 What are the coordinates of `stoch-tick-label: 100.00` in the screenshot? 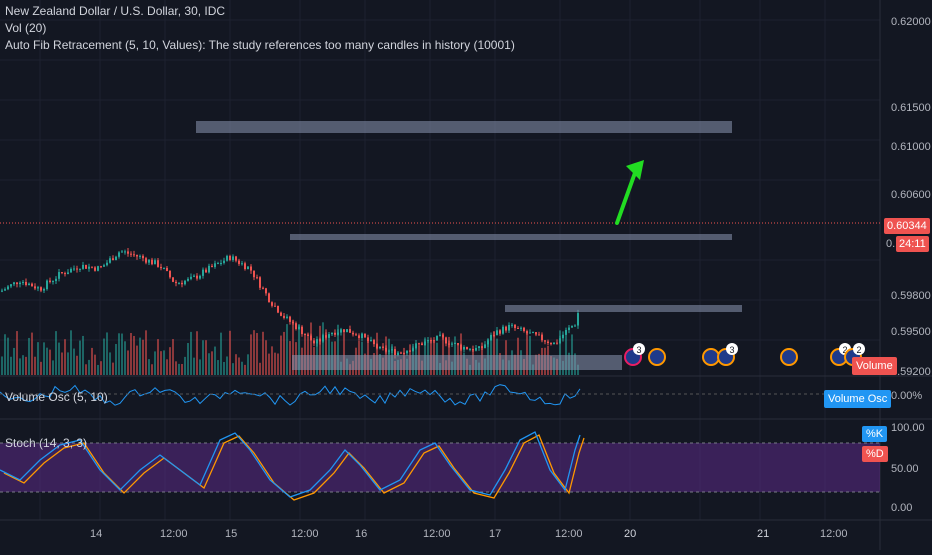 It's located at (908, 428).